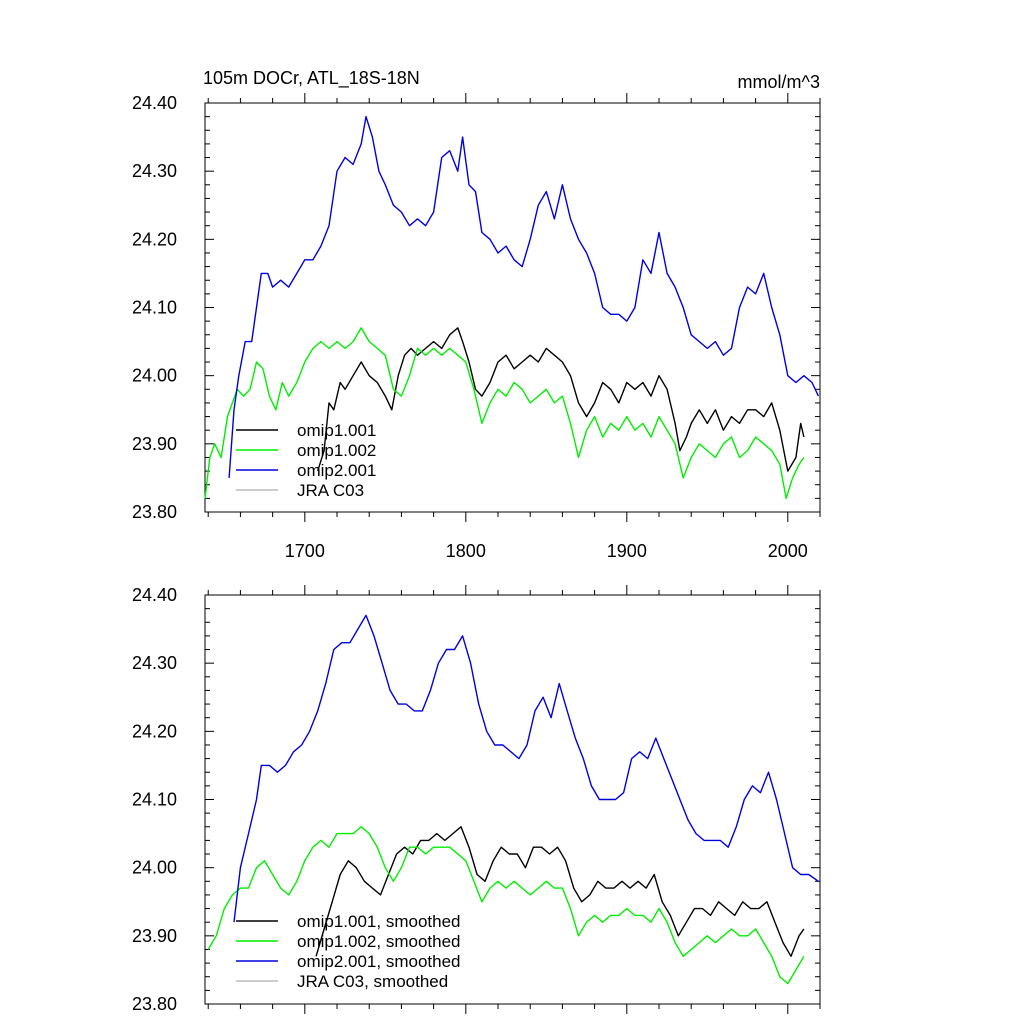 Image resolution: width=1024 pixels, height=1024 pixels. I want to click on legend-label: omip1.002, so click(336, 450).